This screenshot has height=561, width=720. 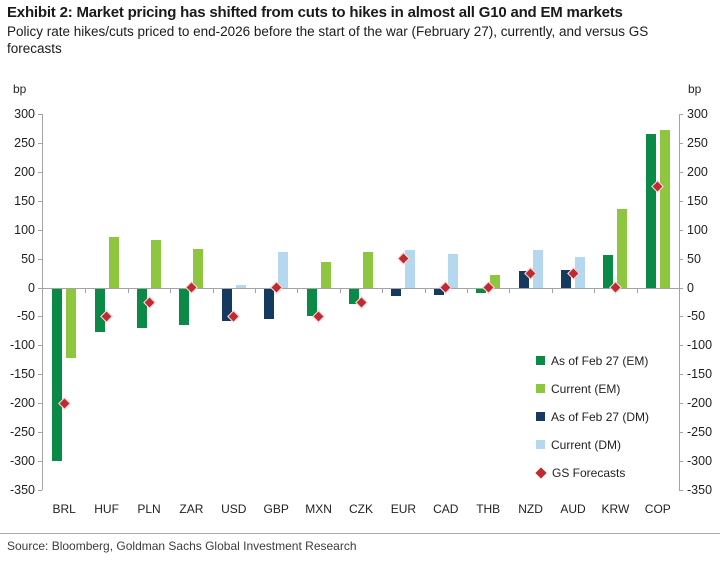 What do you see at coordinates (694, 258) in the screenshot?
I see `y-axis-label: 50` at bounding box center [694, 258].